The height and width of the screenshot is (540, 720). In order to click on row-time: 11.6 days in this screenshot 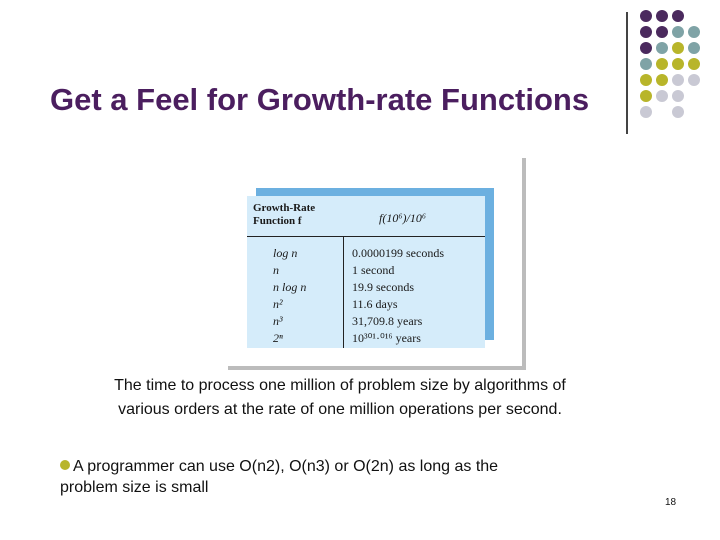, I will do `click(375, 304)`.